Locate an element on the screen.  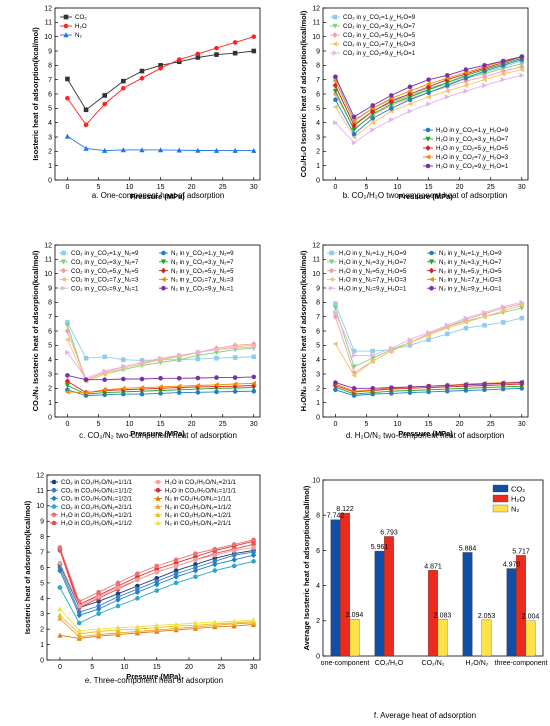
legend-label: N₂ in CO₂/H₂O/N₂=1/2/1 is located at coordinates (198, 515).